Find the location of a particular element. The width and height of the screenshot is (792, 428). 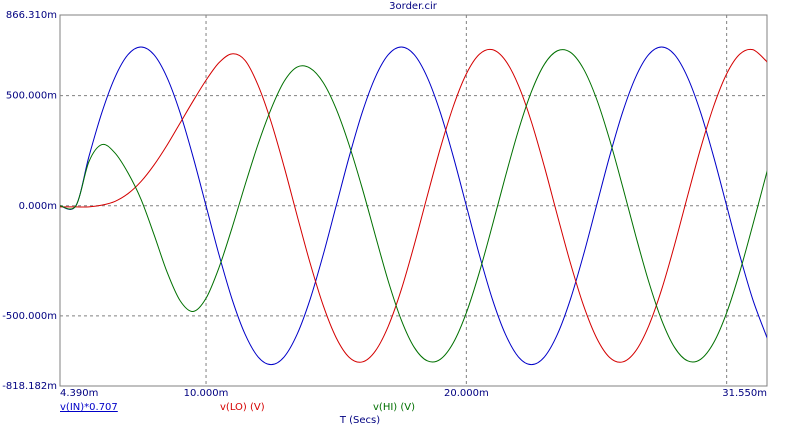

x-tick-label: 20.000m is located at coordinates (466, 393).